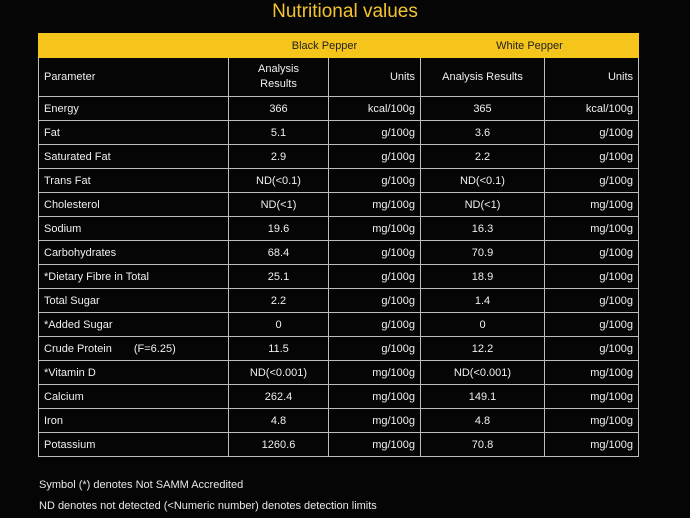 The image size is (690, 518). I want to click on row-parameter: Carbohydrates, so click(133, 252).